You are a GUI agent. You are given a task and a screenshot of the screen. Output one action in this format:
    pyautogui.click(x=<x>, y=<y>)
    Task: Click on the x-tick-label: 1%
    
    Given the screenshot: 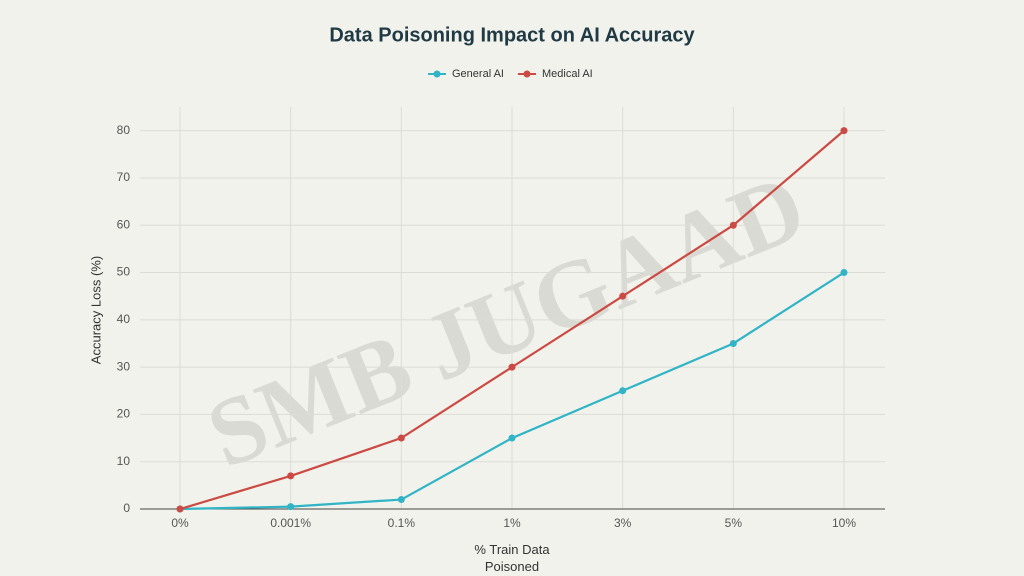 What is the action you would take?
    pyautogui.click(x=512, y=523)
    